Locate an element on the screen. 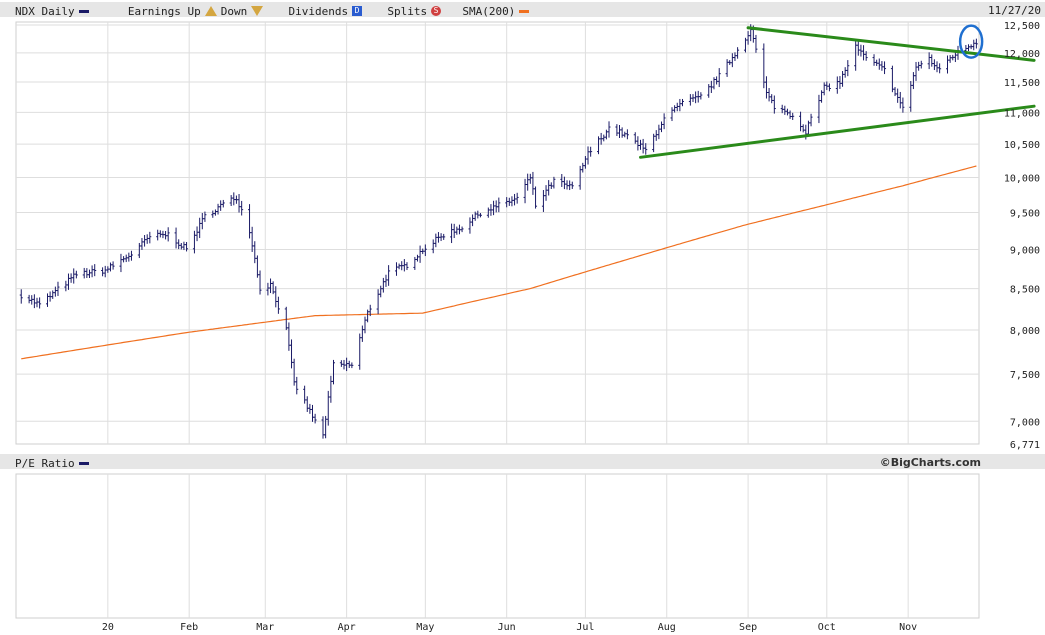 This screenshot has width=1045, height=635. up-label: Up is located at coordinates (194, 11).